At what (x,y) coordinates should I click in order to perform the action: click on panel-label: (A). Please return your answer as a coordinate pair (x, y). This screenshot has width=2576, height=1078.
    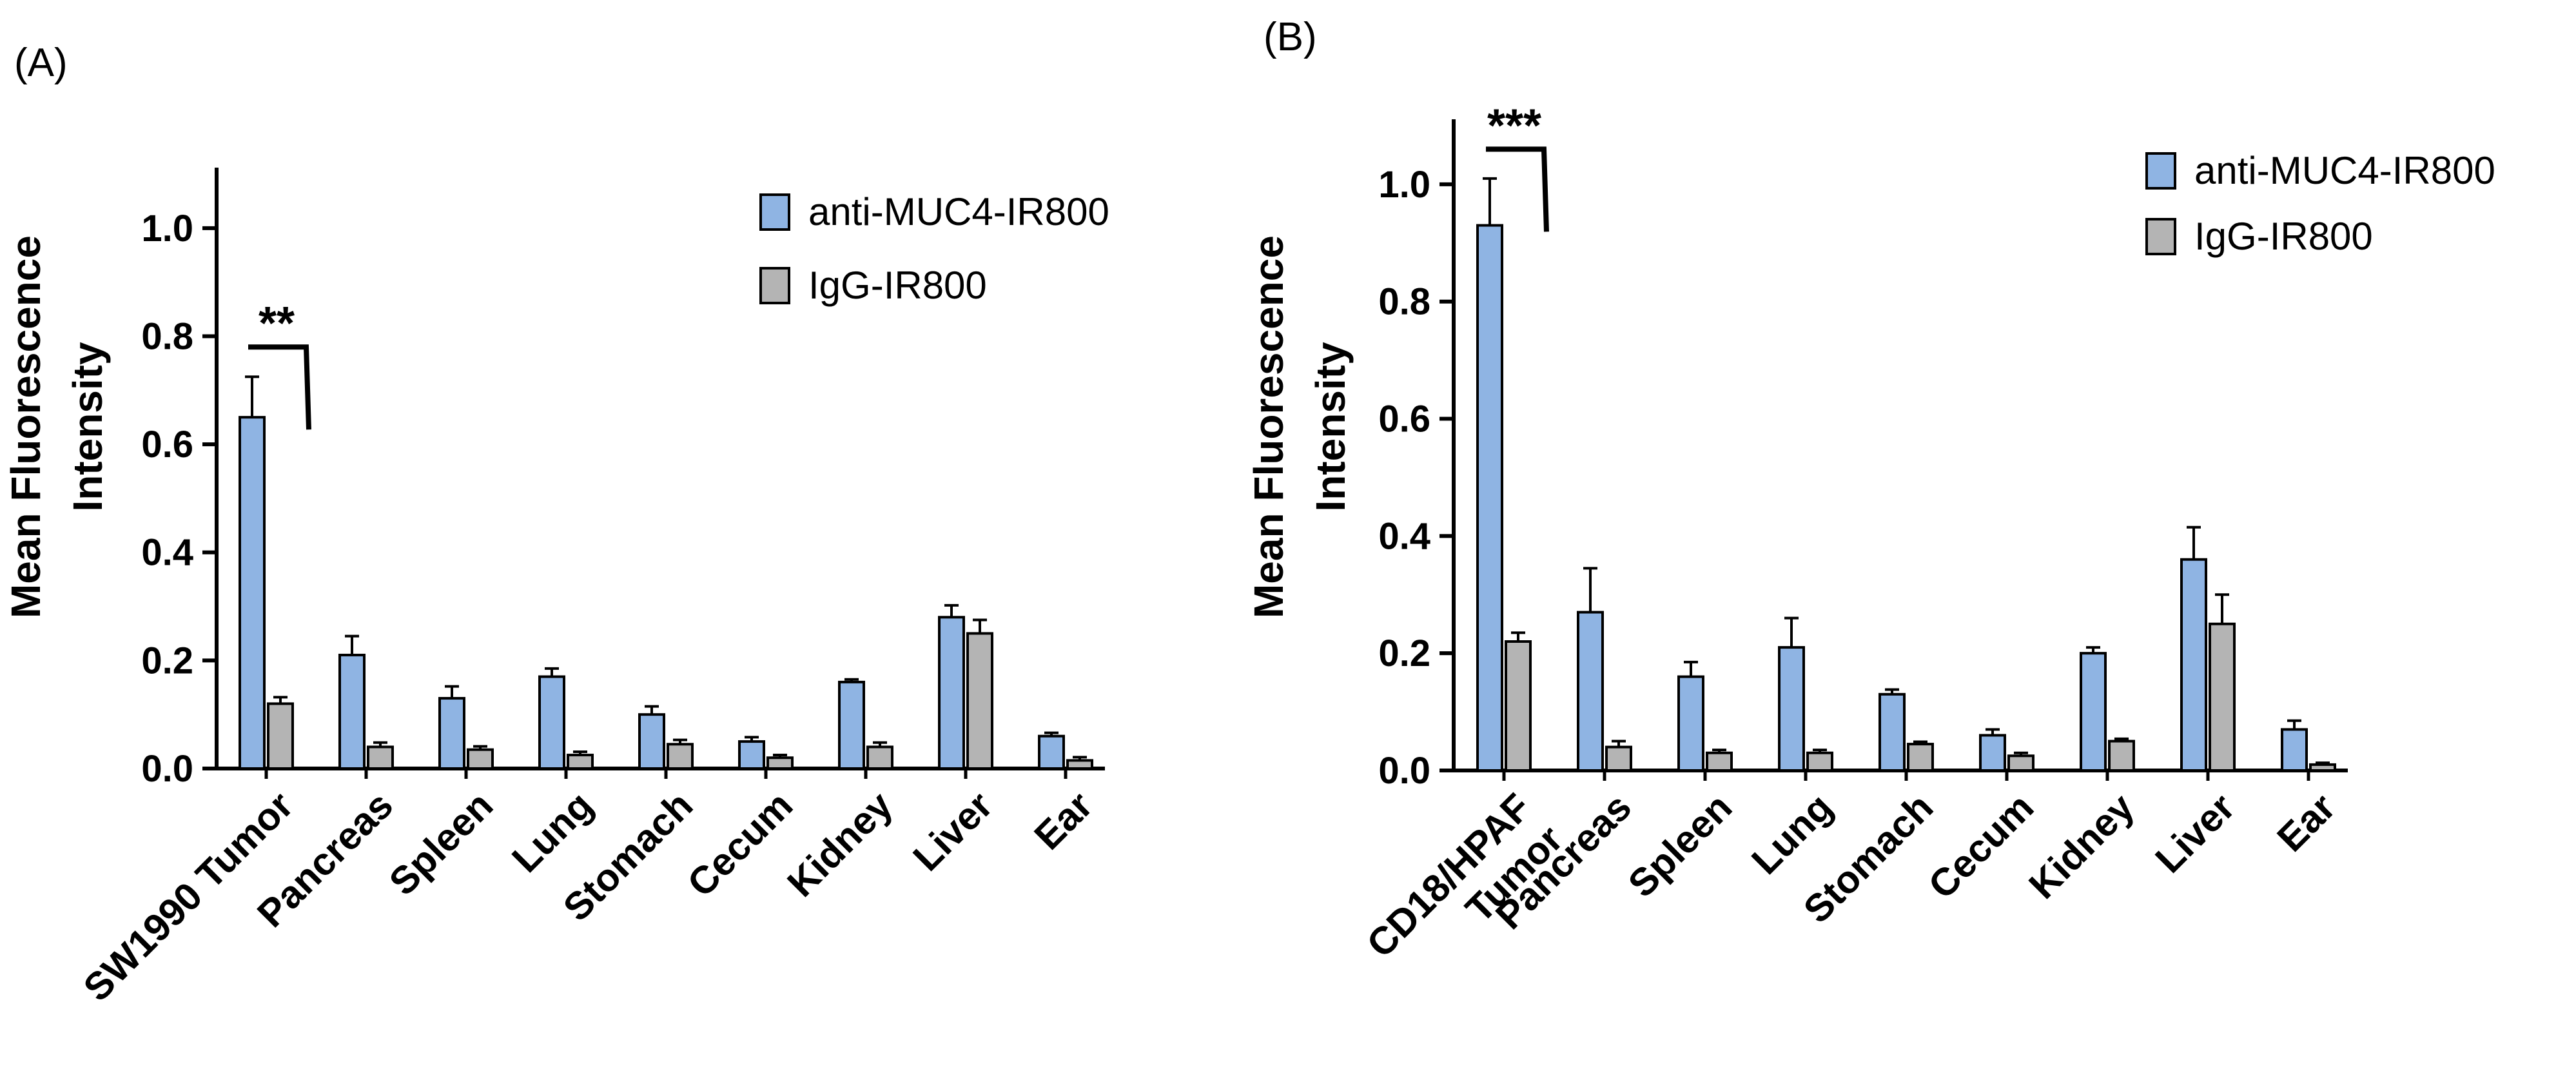
    Looking at the image, I should click on (41, 63).